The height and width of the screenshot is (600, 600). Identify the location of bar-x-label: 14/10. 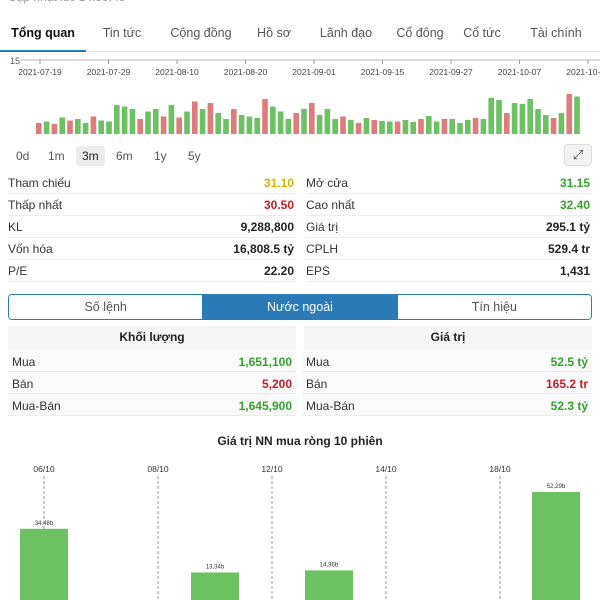
(386, 469).